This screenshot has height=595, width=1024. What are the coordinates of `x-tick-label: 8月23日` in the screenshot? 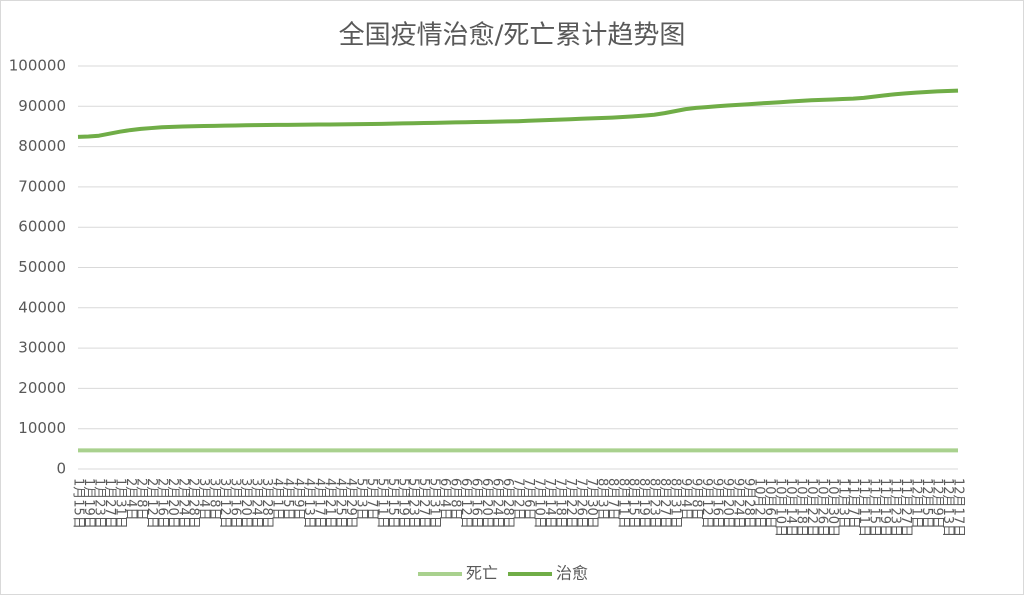 It's located at (654, 503).